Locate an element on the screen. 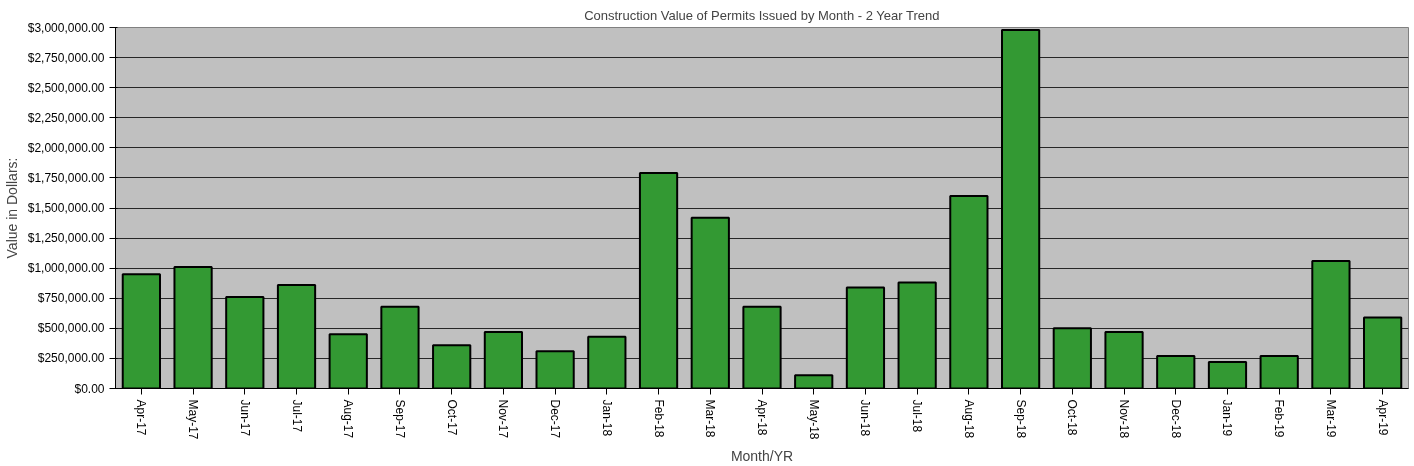 Image resolution: width=1414 pixels, height=466 pixels. x-tick-label: Nov-17 is located at coordinates (503, 419).